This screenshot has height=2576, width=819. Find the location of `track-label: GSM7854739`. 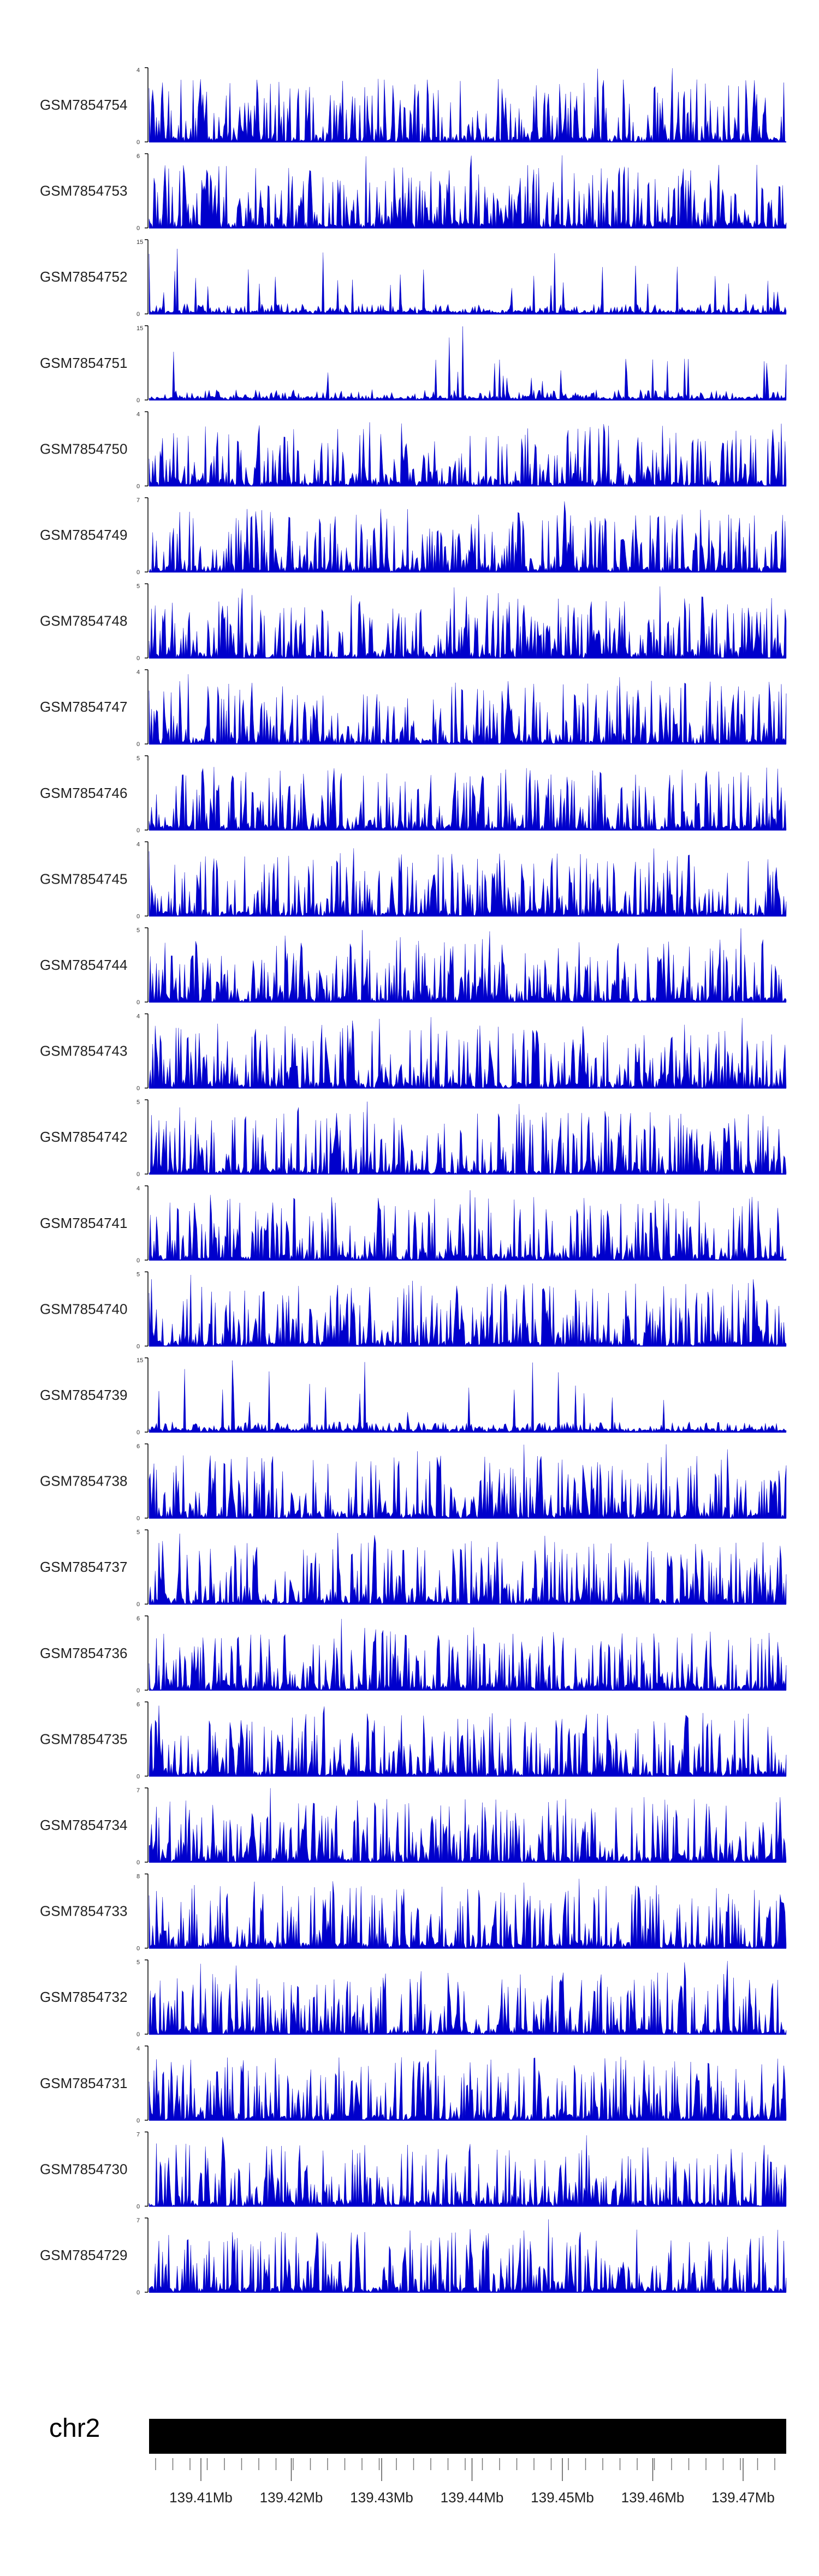

track-label: GSM7854739 is located at coordinates (83, 1395).